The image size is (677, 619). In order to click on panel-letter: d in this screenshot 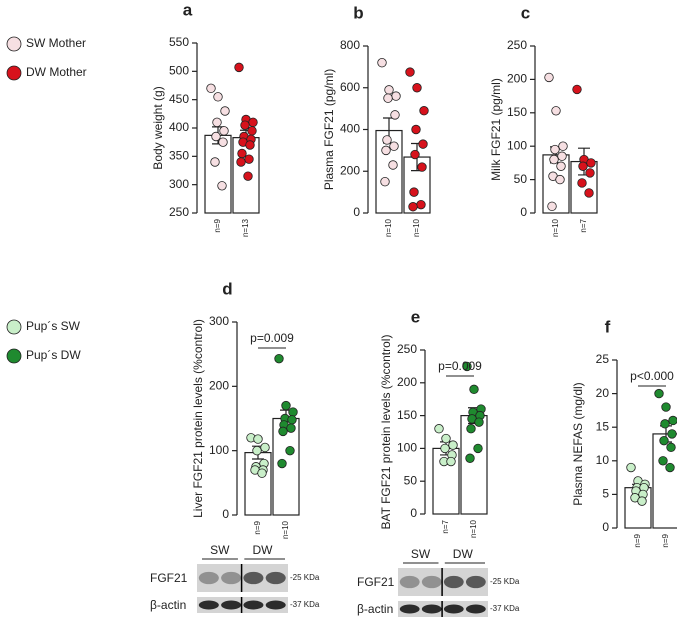, I will do `click(227, 288)`.